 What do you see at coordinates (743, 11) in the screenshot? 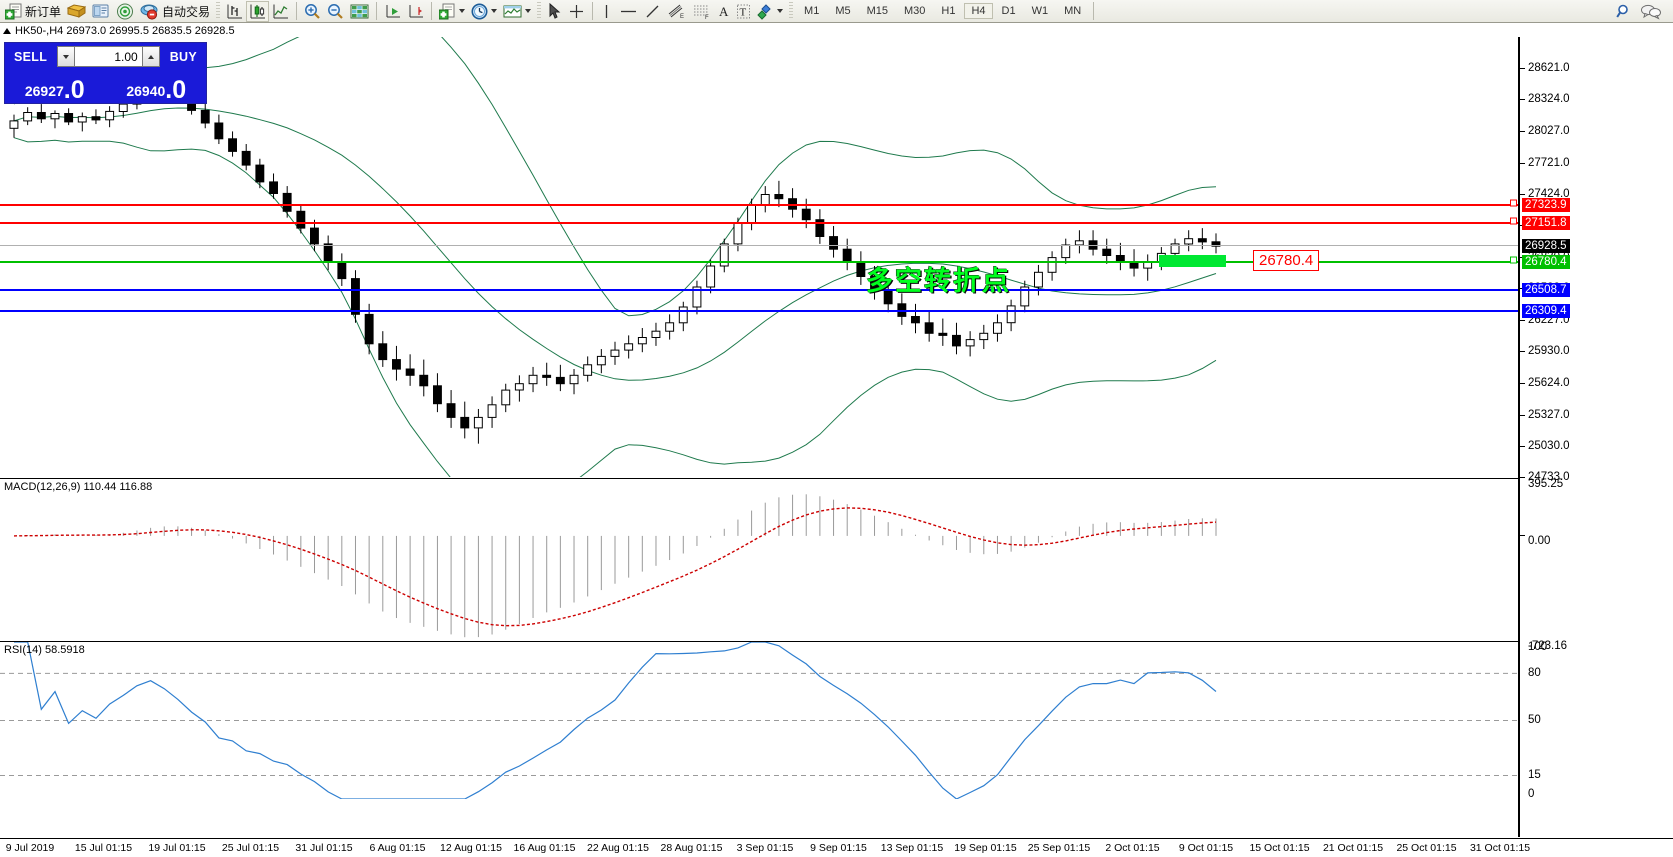
I see `text-label-button: T` at bounding box center [743, 11].